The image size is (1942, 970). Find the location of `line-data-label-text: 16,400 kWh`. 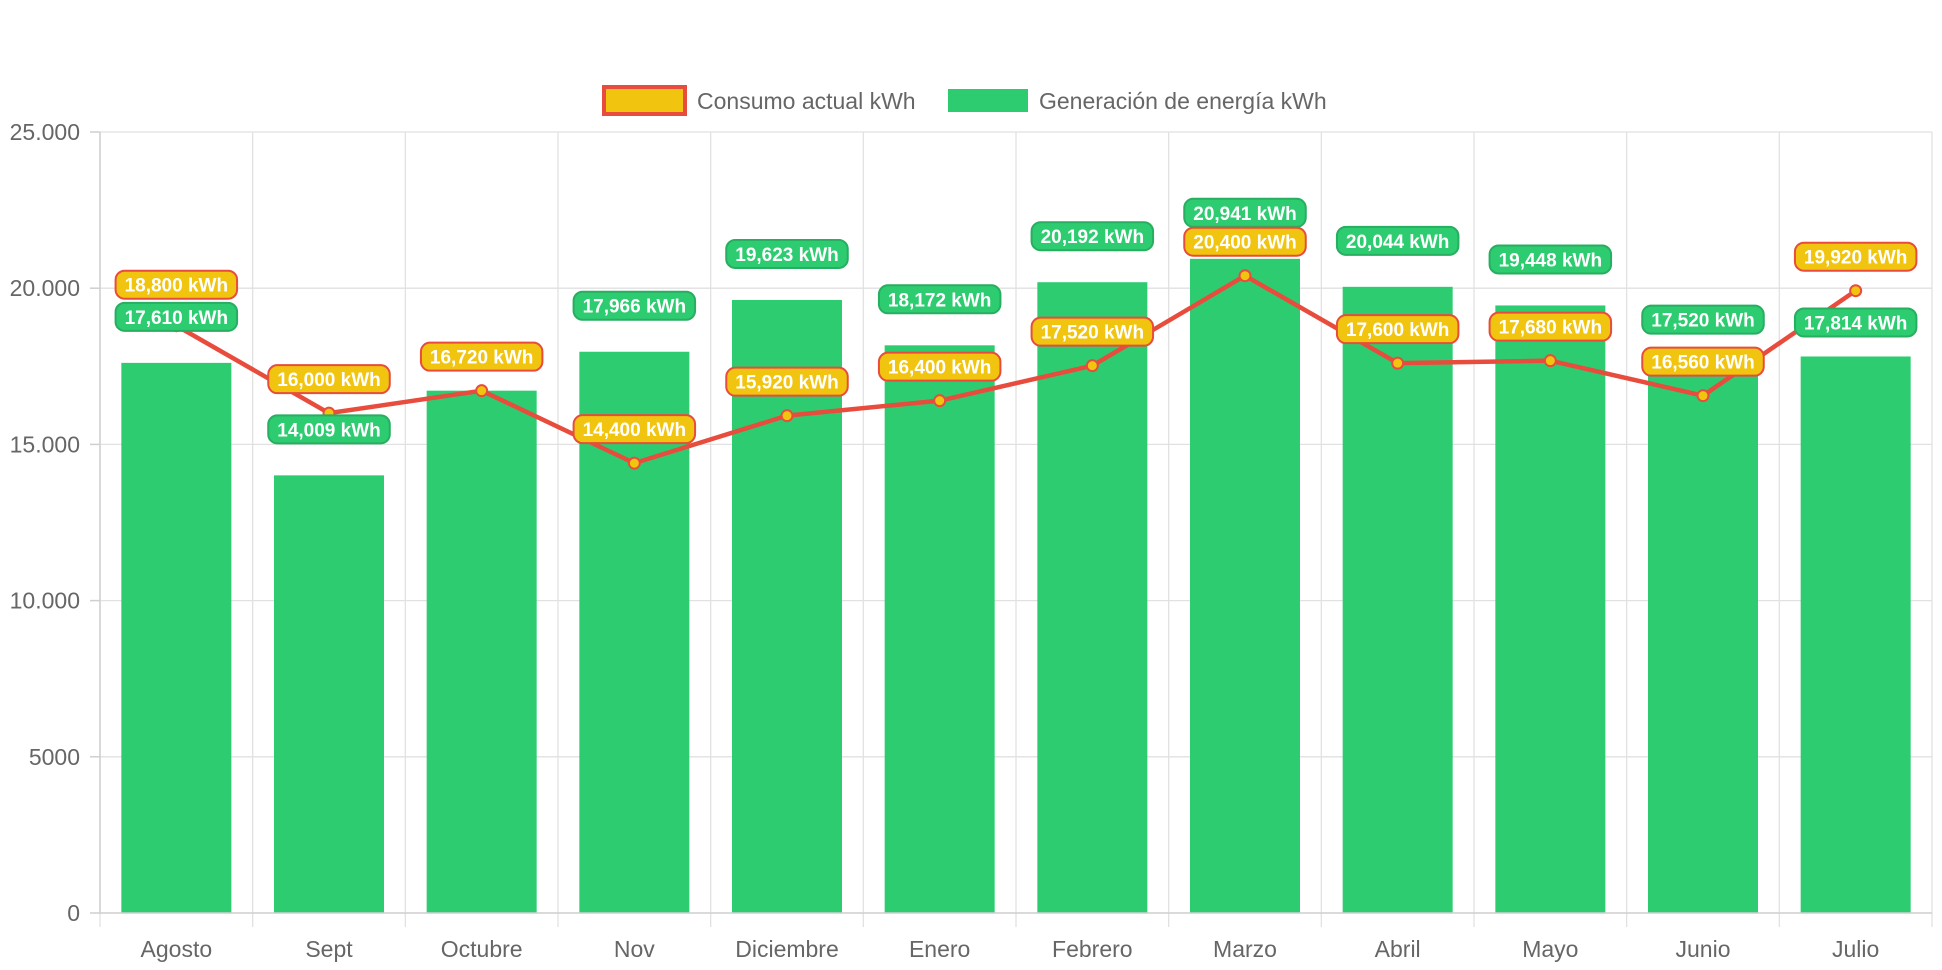

line-data-label-text: 16,400 kWh is located at coordinates (940, 368).